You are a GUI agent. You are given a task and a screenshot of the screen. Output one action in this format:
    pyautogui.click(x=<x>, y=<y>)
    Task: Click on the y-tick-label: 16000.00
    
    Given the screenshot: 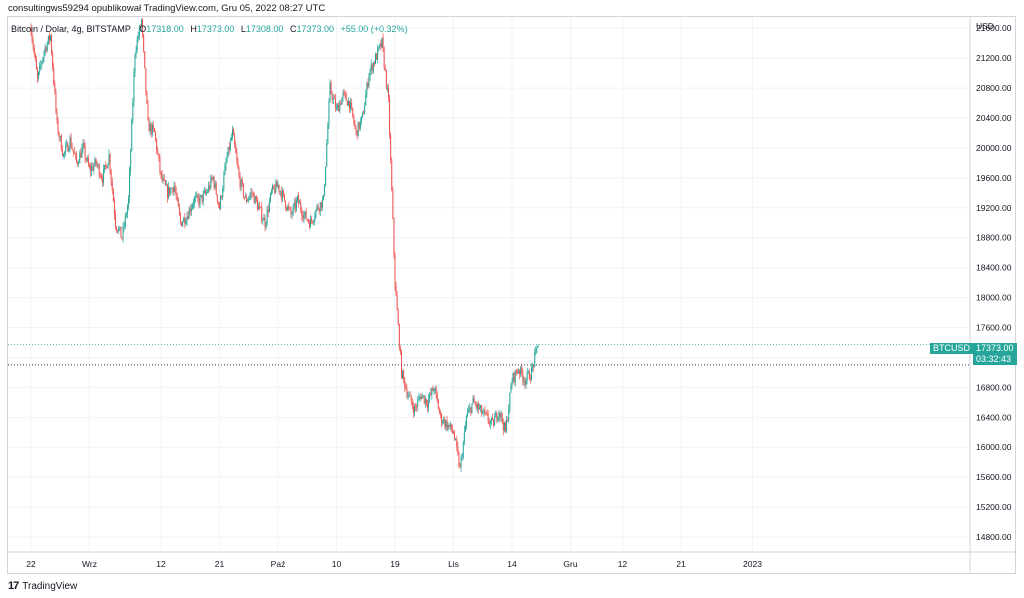 What is the action you would take?
    pyautogui.click(x=994, y=447)
    